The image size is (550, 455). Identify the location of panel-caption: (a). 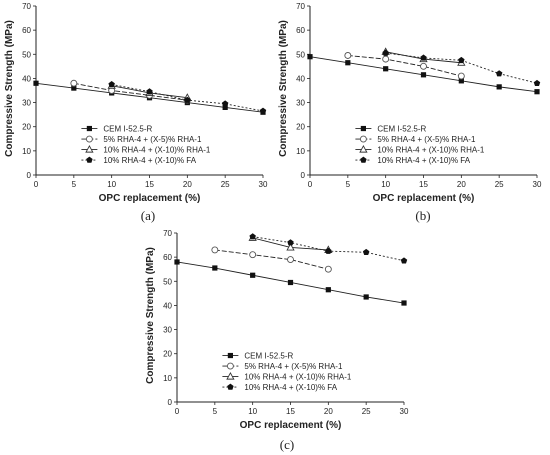
(148, 215).